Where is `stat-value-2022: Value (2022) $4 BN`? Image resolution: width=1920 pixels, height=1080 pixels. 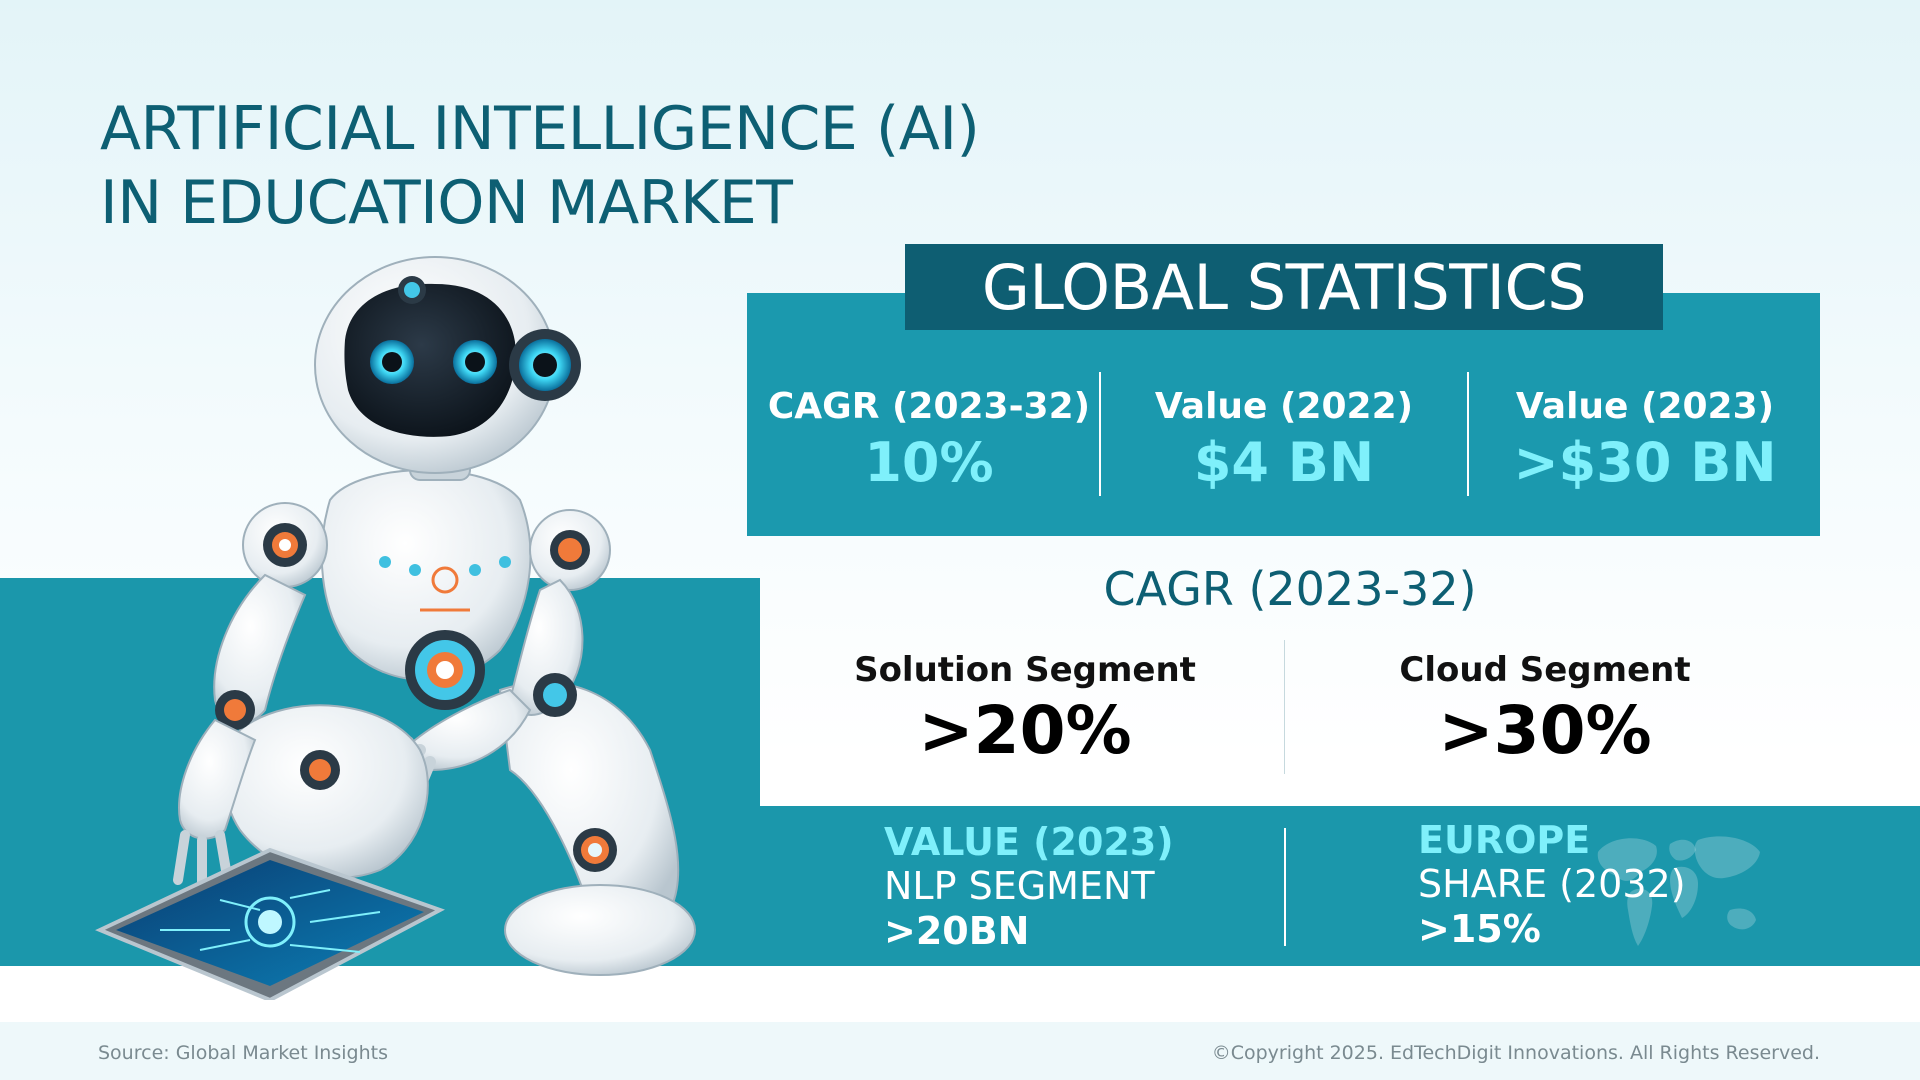 stat-value-2022: Value (2022) $4 BN is located at coordinates (1284, 440).